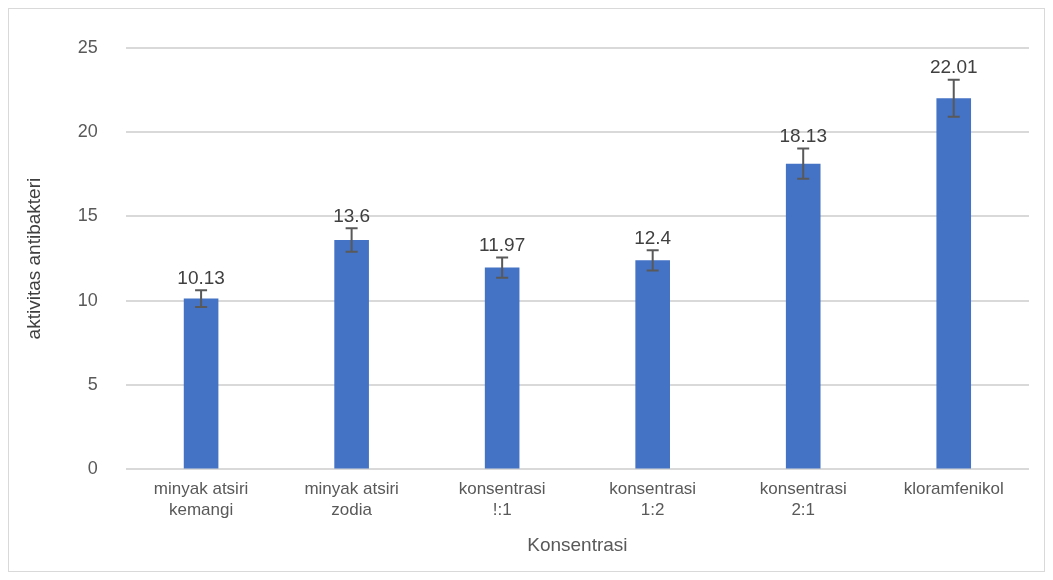  What do you see at coordinates (502, 245) in the screenshot?
I see `data-label: 11.97` at bounding box center [502, 245].